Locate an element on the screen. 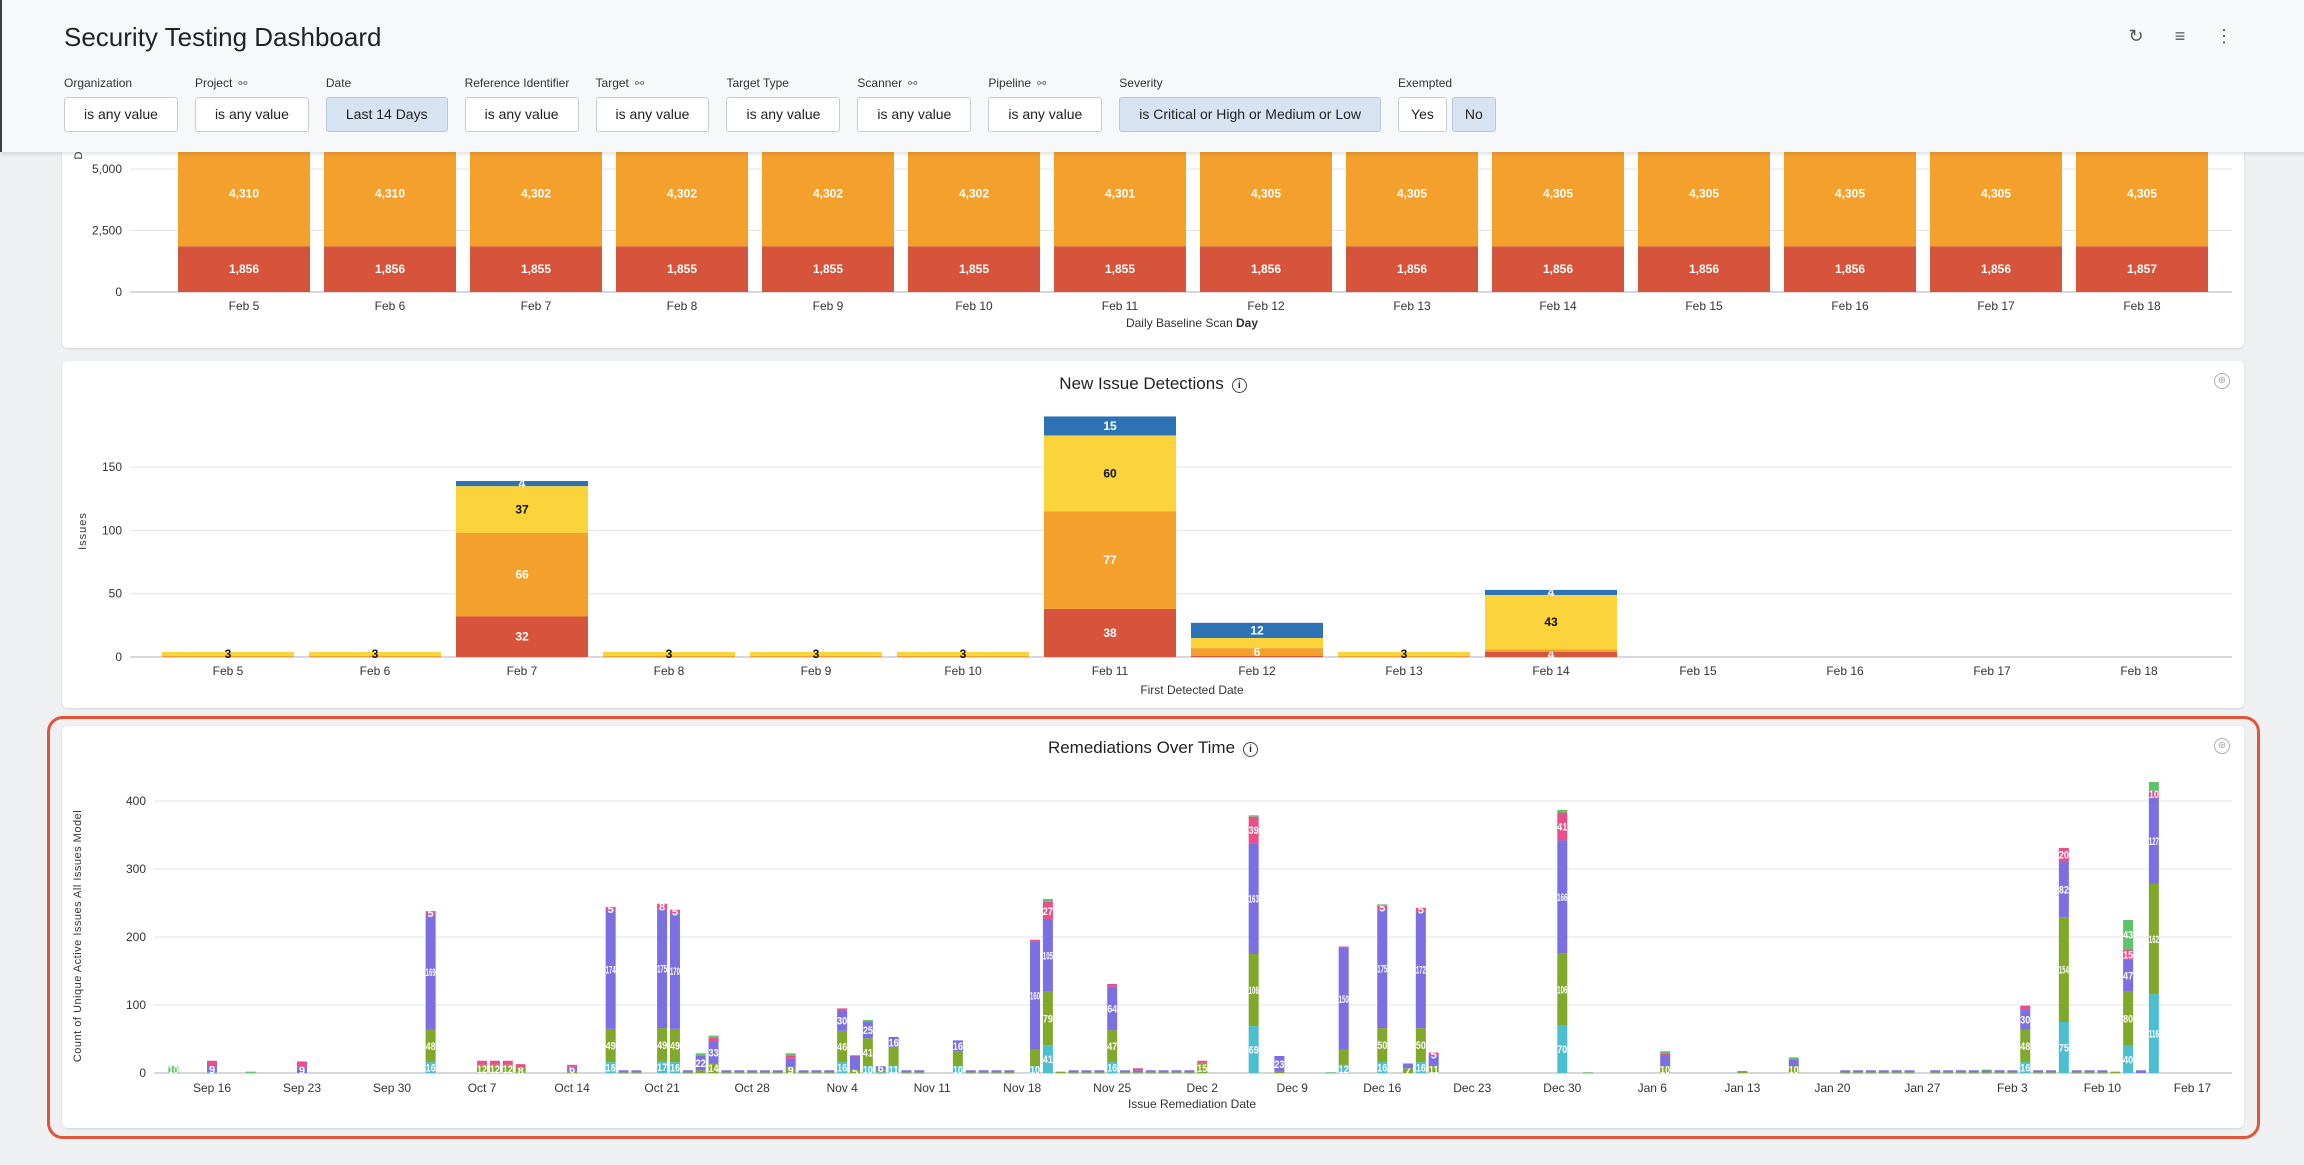 The height and width of the screenshot is (1165, 2304). data-label: 79 is located at coordinates (1048, 1019).